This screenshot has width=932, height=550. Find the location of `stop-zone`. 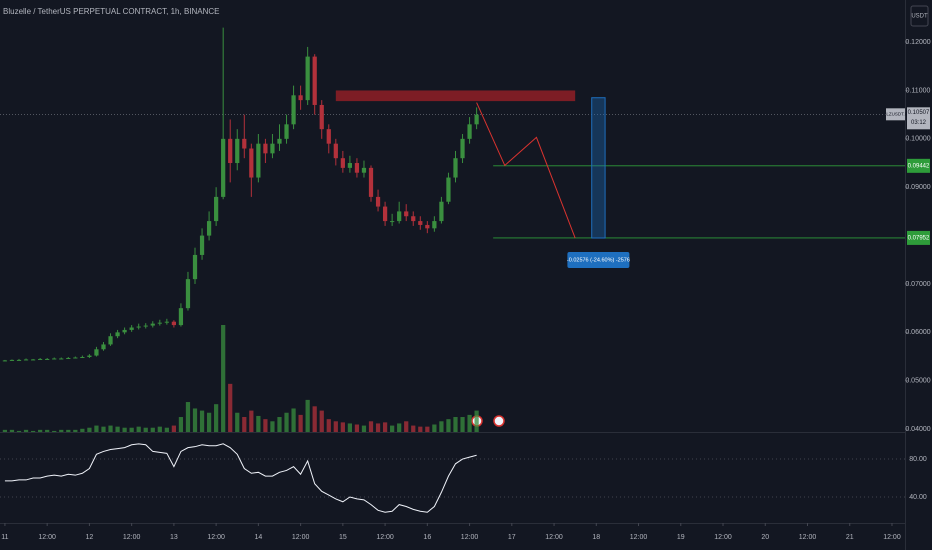

stop-zone is located at coordinates (455, 96).